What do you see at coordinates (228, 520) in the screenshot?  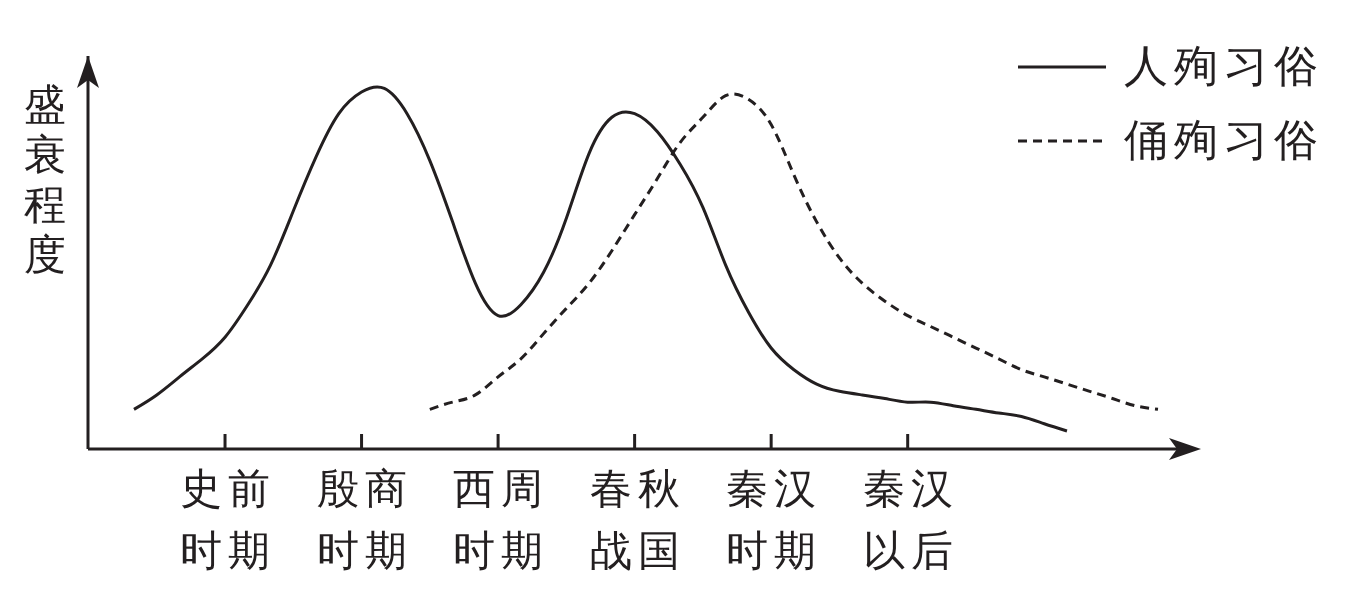 I see `x-tick-label: 史前时期` at bounding box center [228, 520].